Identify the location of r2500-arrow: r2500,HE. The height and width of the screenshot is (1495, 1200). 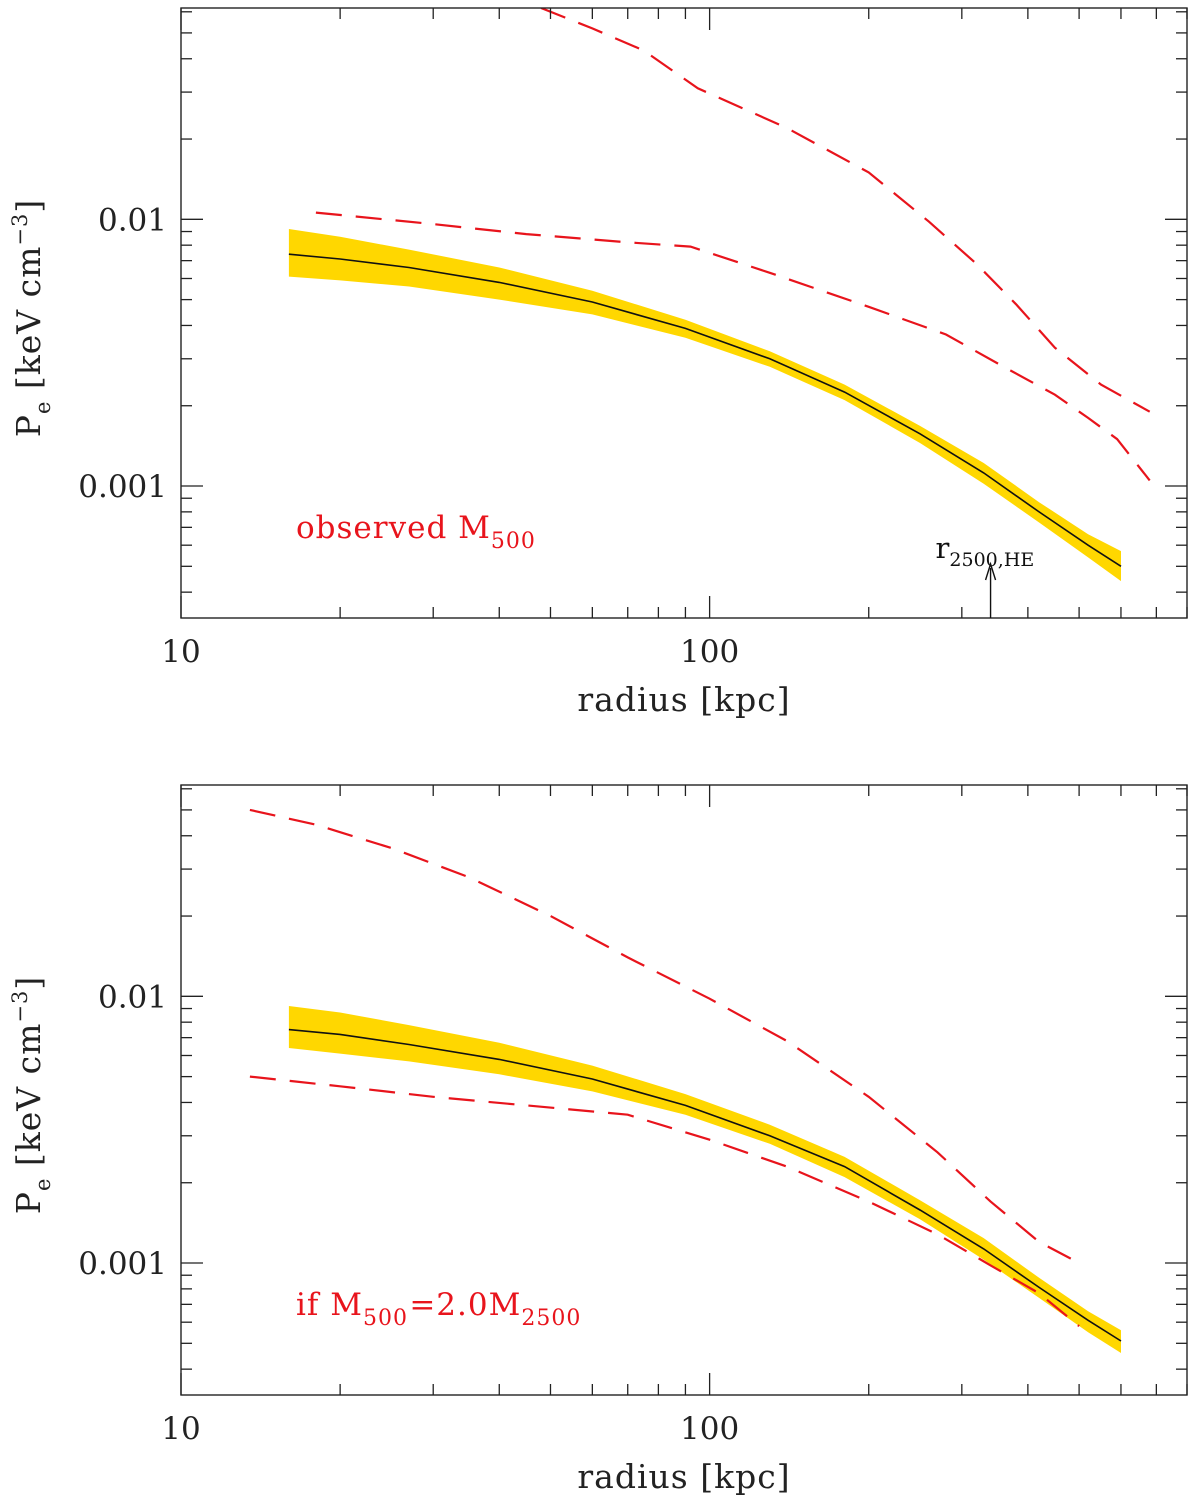
(985, 574).